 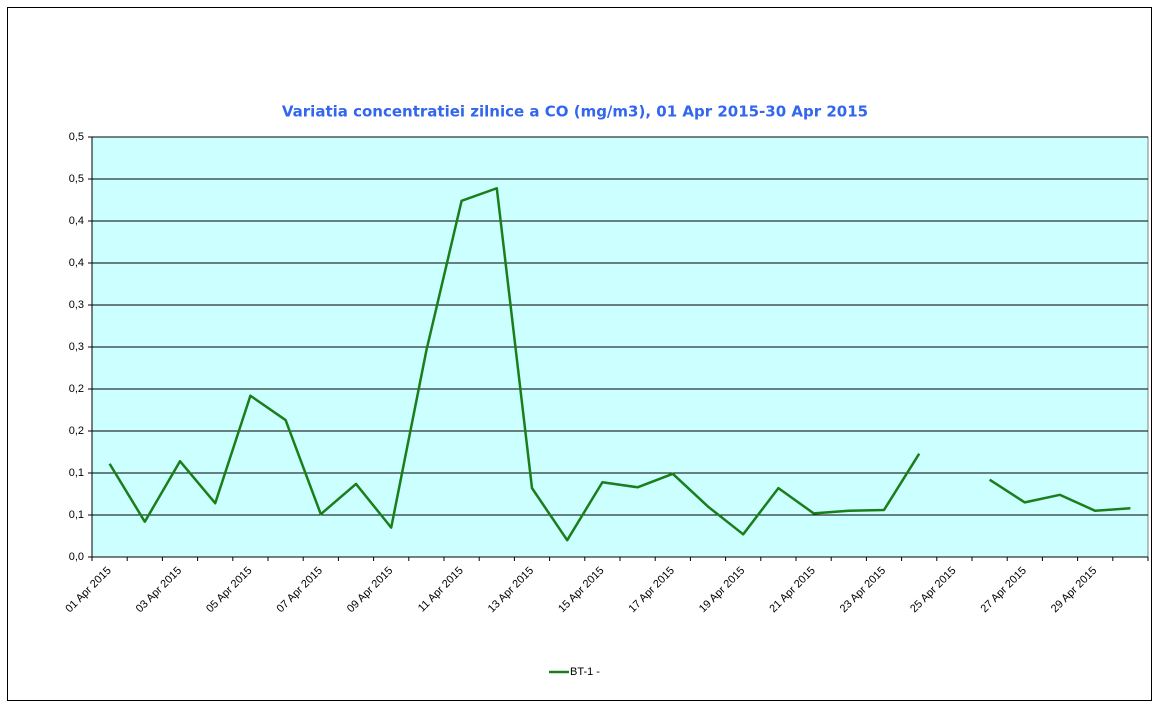 What do you see at coordinates (585, 672) in the screenshot?
I see `legend-label: BT-1 -` at bounding box center [585, 672].